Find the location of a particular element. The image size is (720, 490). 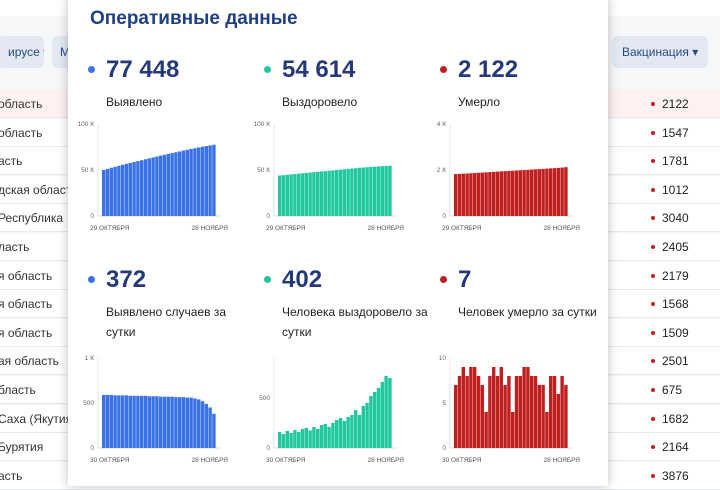

region-name: Бурятия is located at coordinates (22, 447).